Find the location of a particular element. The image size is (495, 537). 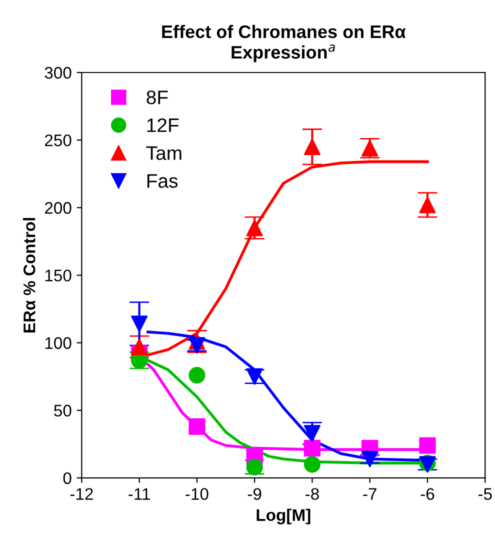

legend-label: Tam is located at coordinates (164, 153).